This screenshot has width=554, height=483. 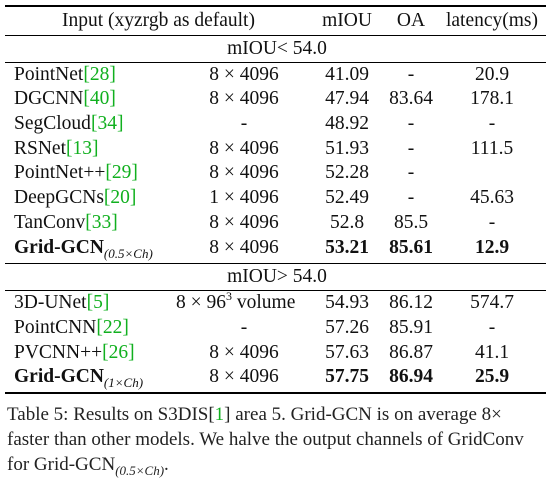 I want to click on method-name: 3D-UNet[5], so click(x=62, y=302).